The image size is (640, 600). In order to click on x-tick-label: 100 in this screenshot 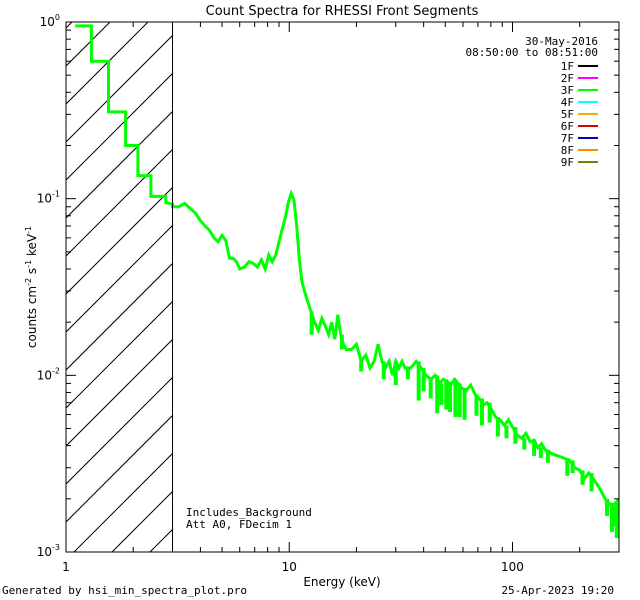, I will do `click(512, 567)`.